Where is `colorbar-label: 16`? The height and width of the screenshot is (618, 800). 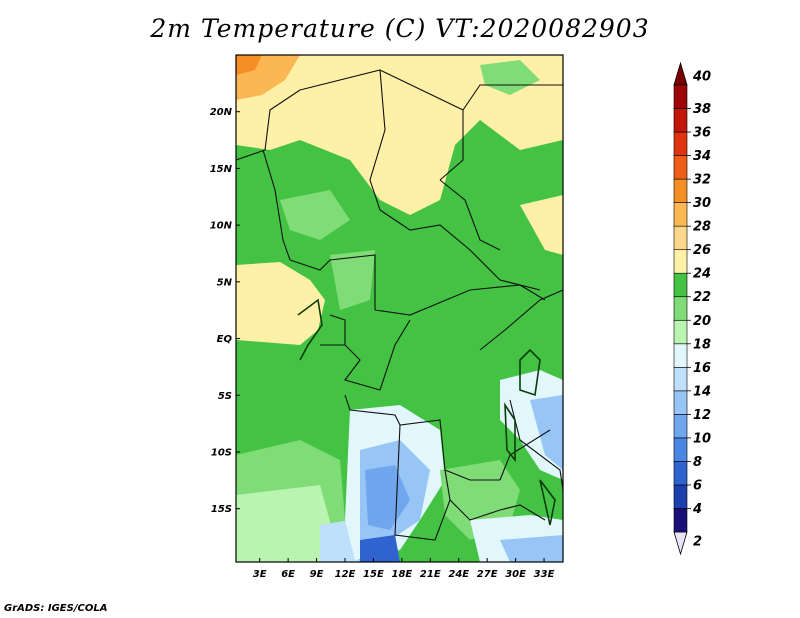 colorbar-label: 16 is located at coordinates (702, 368).